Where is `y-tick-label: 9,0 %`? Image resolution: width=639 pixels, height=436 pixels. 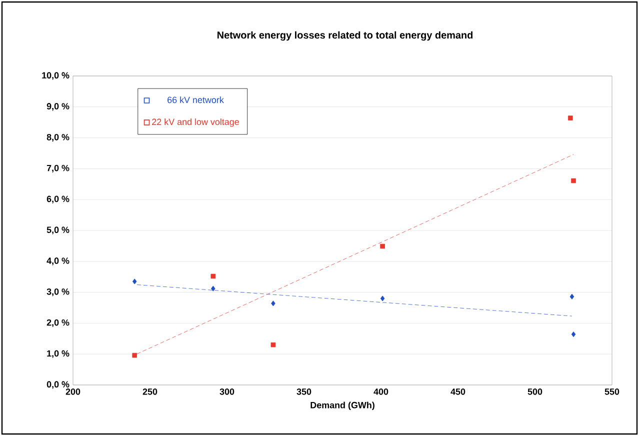 y-tick-label: 9,0 % is located at coordinates (58, 107).